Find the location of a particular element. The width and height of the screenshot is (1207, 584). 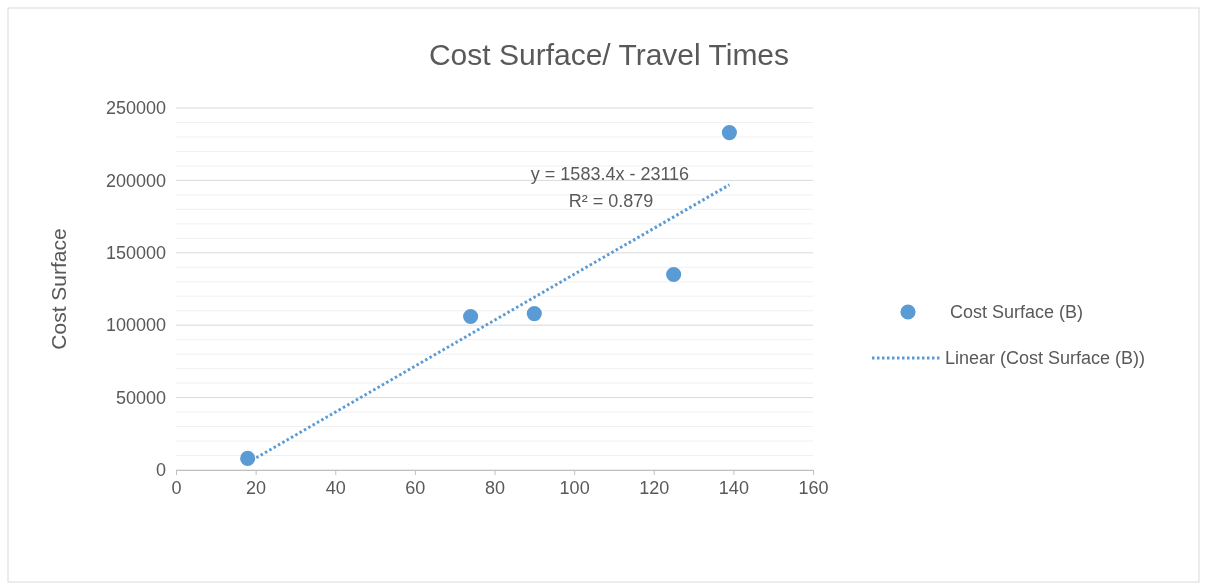

x-tick-label: 60 is located at coordinates (415, 488).